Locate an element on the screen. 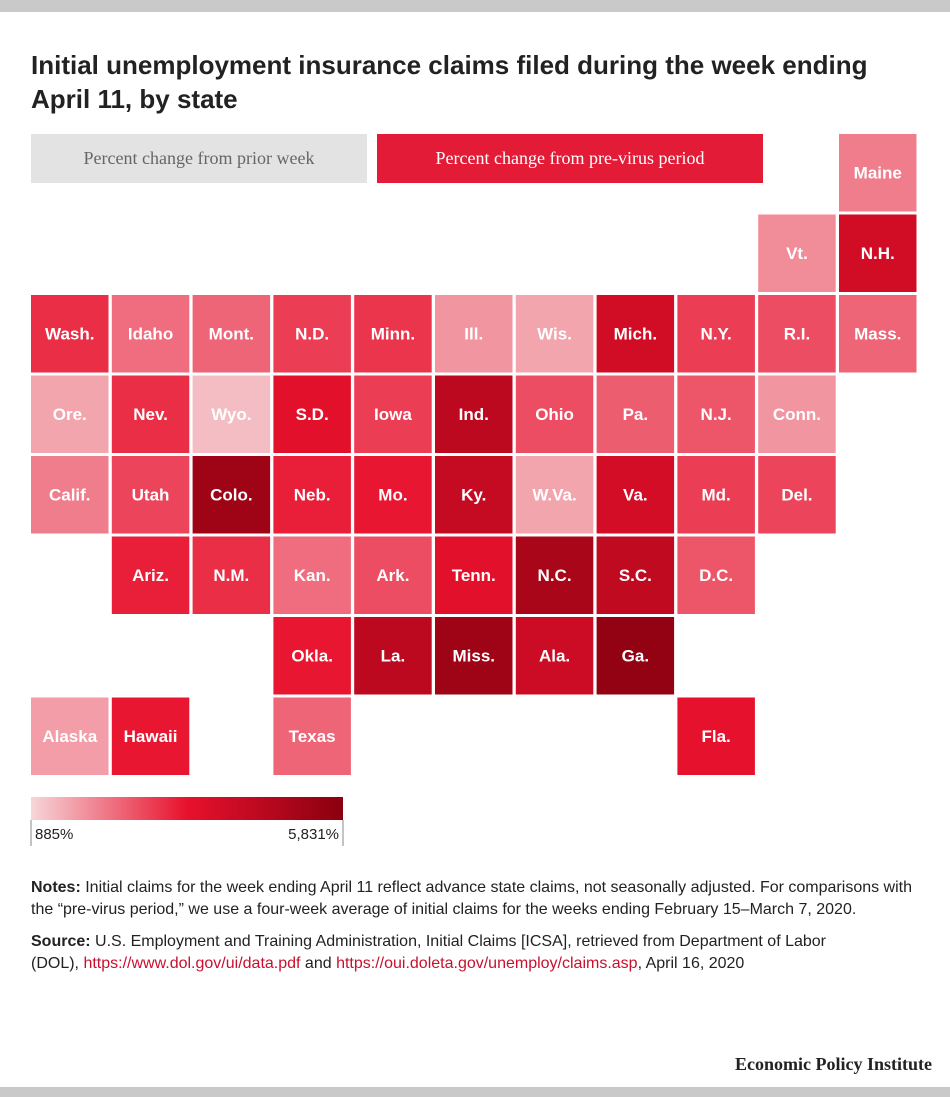  state-label: Md. is located at coordinates (716, 494).